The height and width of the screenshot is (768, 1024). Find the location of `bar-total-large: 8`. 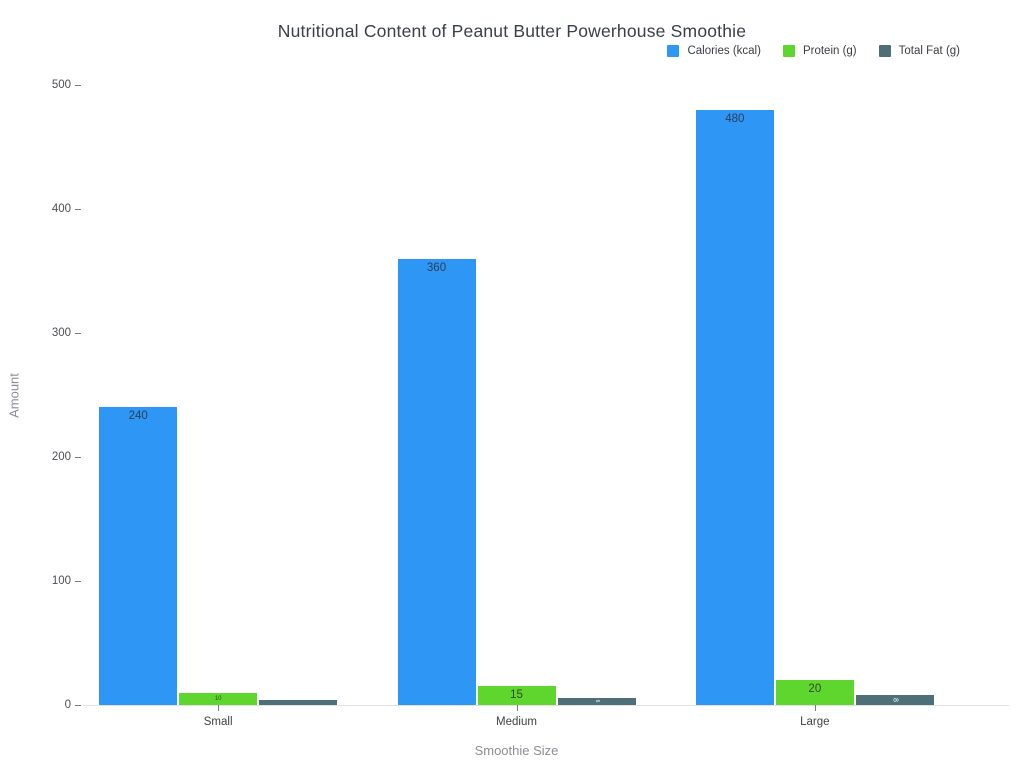

bar-total-large: 8 is located at coordinates (894, 700).